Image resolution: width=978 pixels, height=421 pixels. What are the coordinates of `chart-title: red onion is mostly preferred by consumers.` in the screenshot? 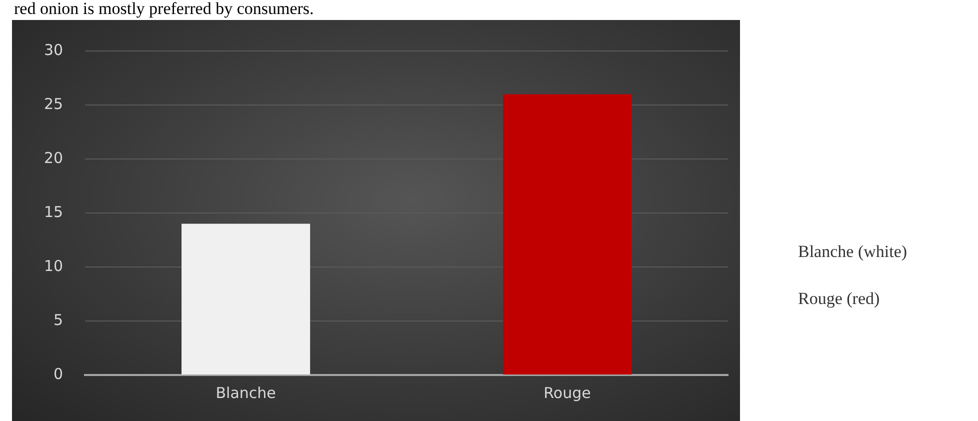 It's located at (164, 9).